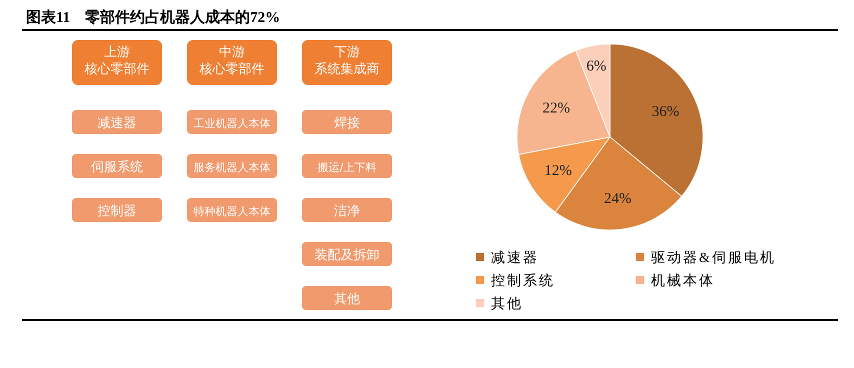 This screenshot has height=368, width=854. I want to click on title: 图表11 零部件约占机器人成本的72%, so click(153, 18).